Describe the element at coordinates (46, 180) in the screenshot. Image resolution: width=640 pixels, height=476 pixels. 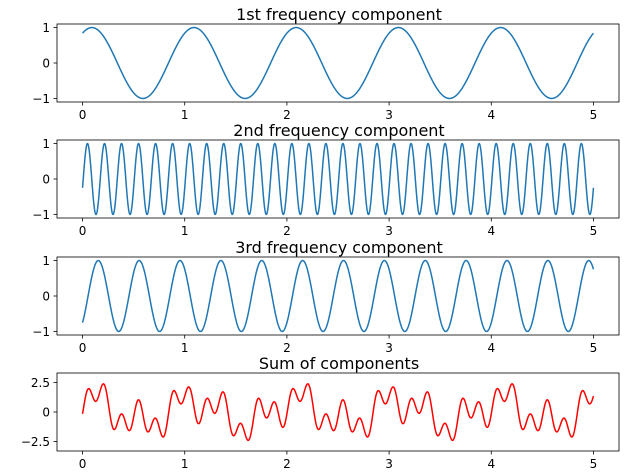
I see `subplot-2-ytick-label: 0` at that location.